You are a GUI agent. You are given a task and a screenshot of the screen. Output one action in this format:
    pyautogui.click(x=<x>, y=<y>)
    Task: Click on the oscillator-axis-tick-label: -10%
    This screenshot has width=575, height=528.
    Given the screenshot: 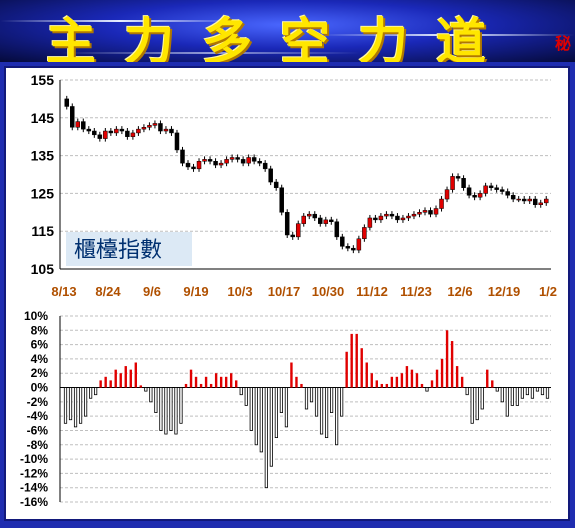 What is the action you would take?
    pyautogui.click(x=34, y=459)
    